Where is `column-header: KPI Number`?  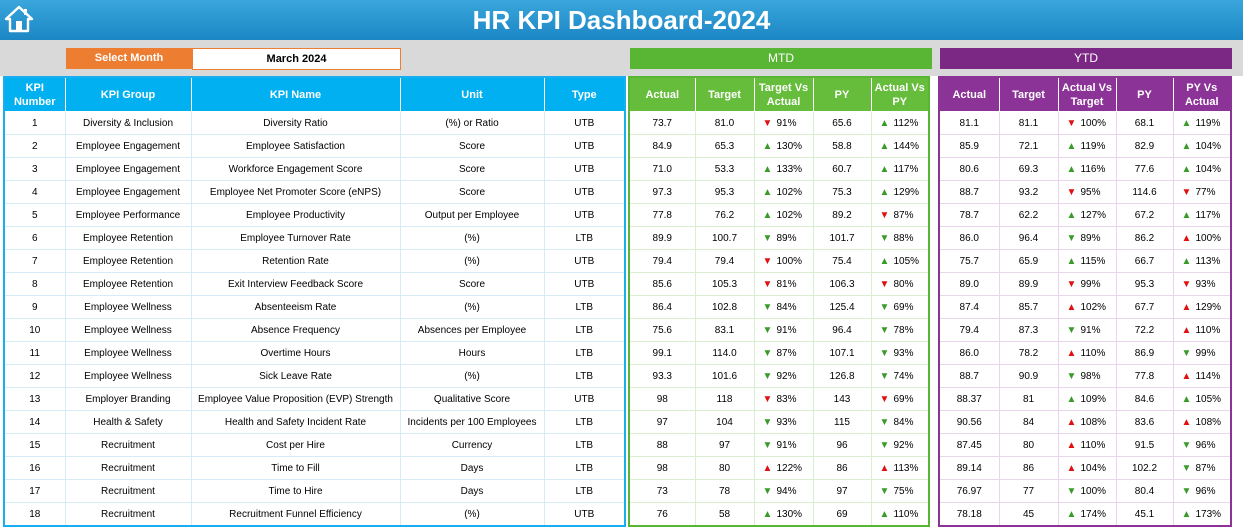
column-header: KPI Number is located at coordinates (34, 94).